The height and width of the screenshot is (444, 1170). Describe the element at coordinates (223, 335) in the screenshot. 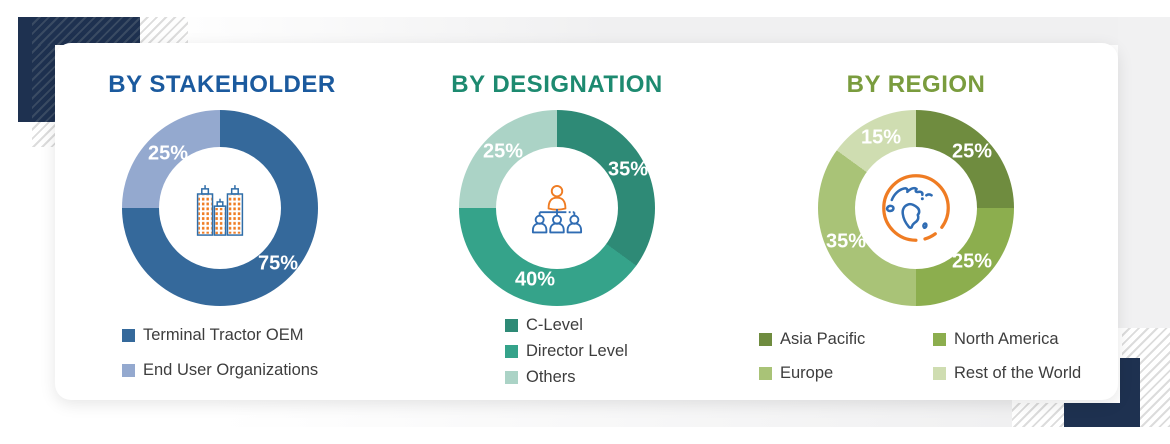

I see `legend-label: Terminal Tractor OEM` at that location.